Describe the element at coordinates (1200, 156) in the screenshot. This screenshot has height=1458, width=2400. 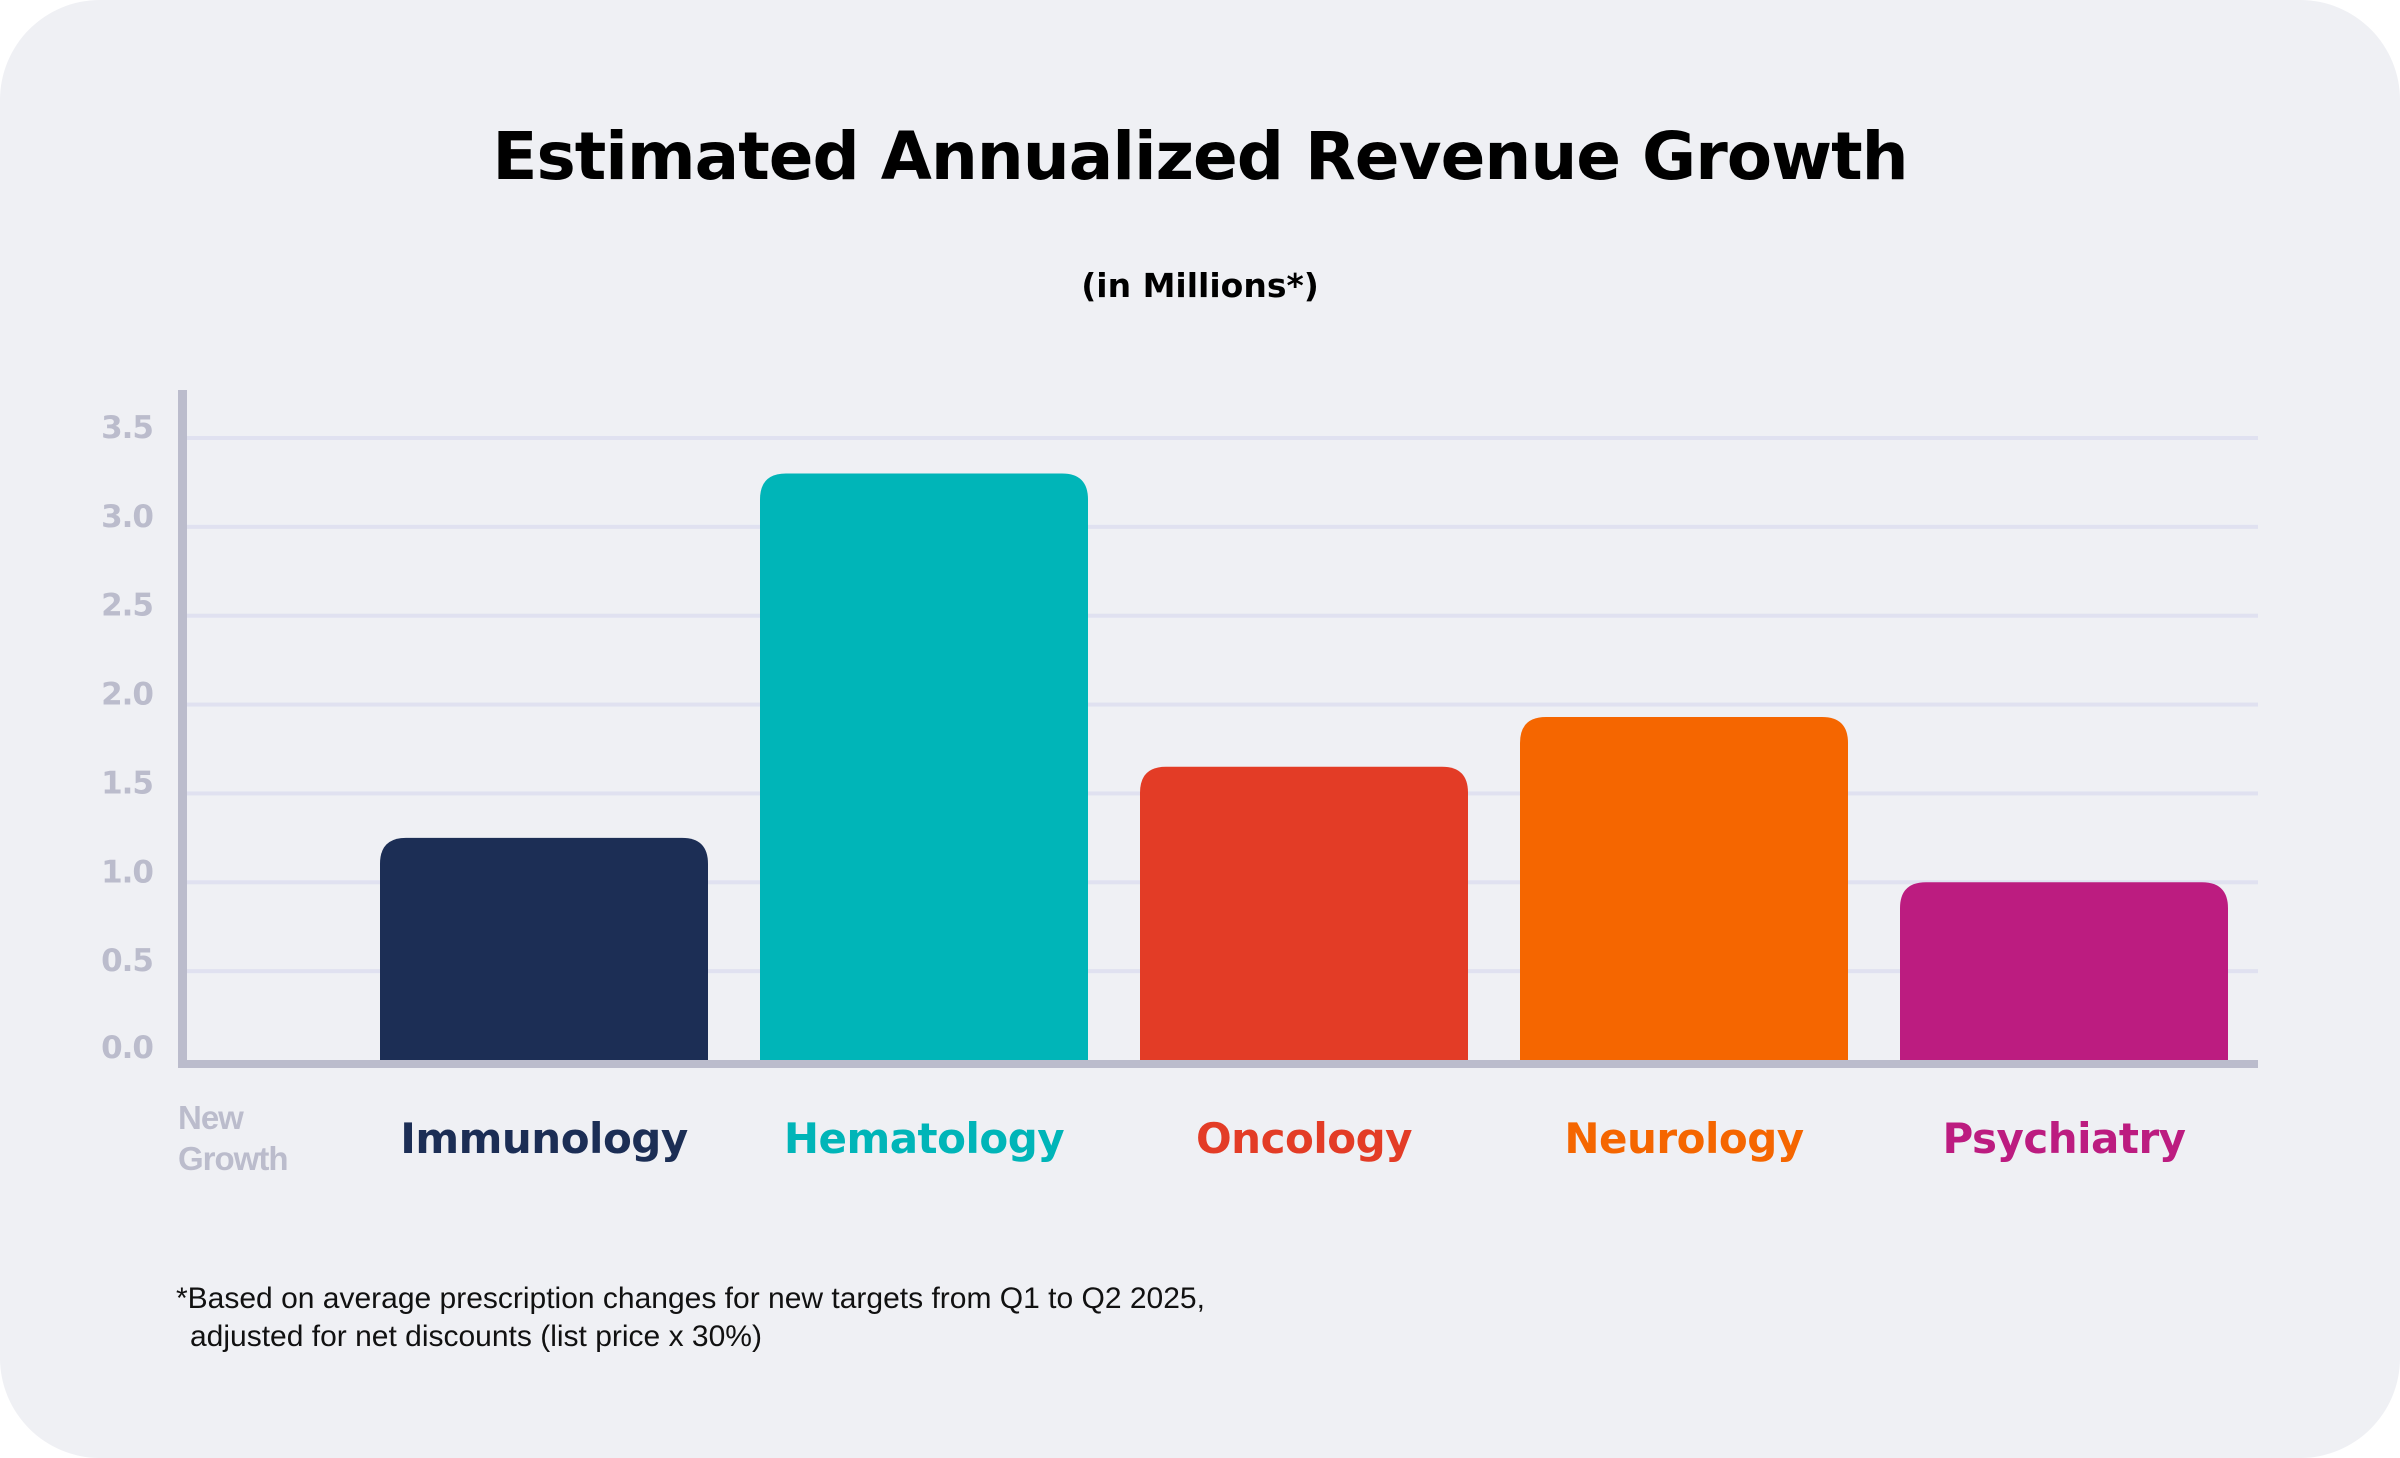
I see `chart-title: Estimated Annualized Revenue Growth` at that location.